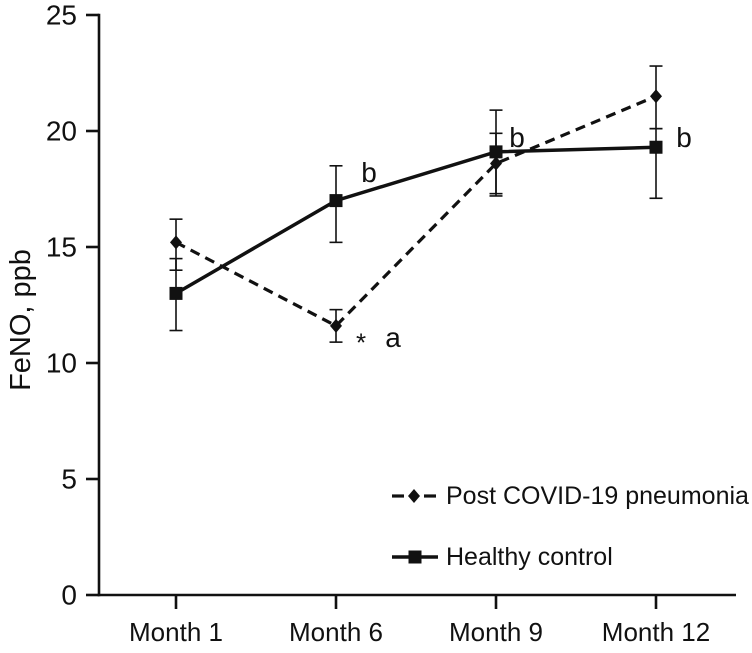  What do you see at coordinates (336, 632) in the screenshot?
I see `x-axis-tick-label: Month 6` at bounding box center [336, 632].